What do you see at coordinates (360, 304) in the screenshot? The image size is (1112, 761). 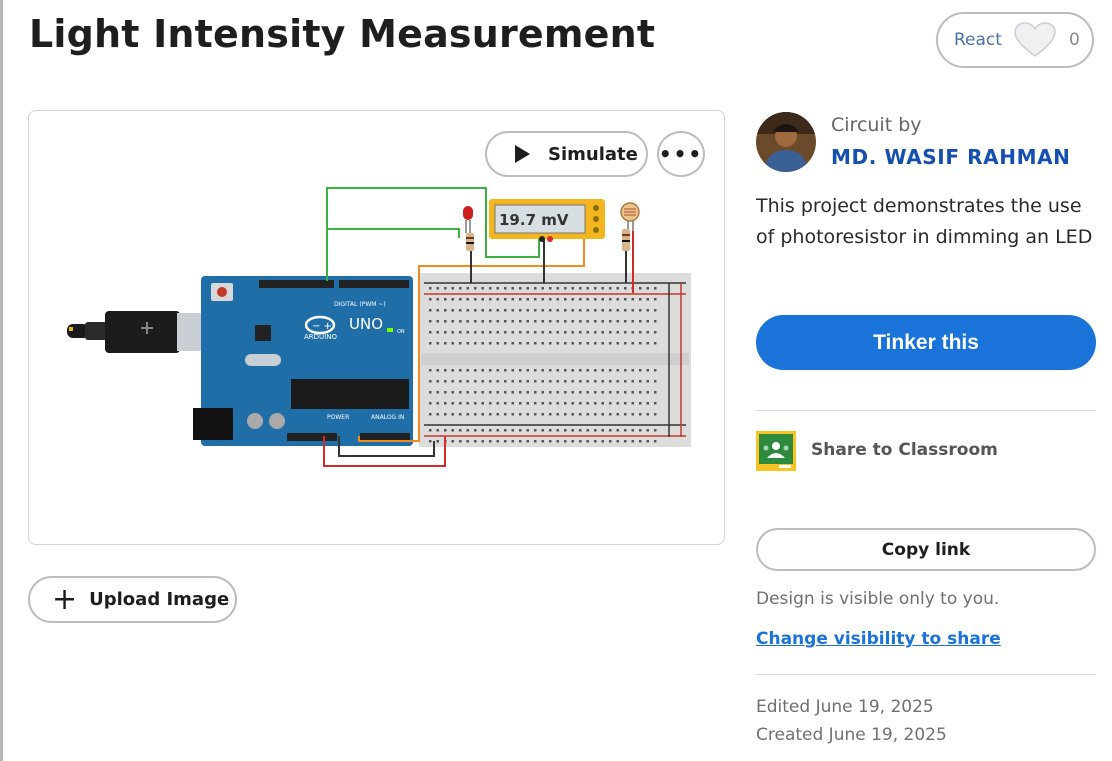 I see `board-digital-label: DIGITAL (PWM ~)` at bounding box center [360, 304].